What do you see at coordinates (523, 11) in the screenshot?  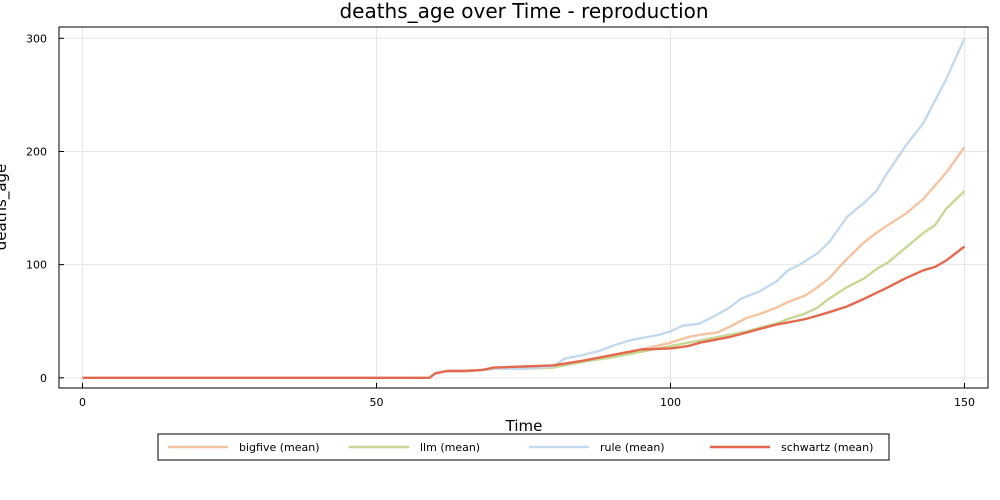 I see `chart-title: deaths_age over Time - reproduction` at bounding box center [523, 11].